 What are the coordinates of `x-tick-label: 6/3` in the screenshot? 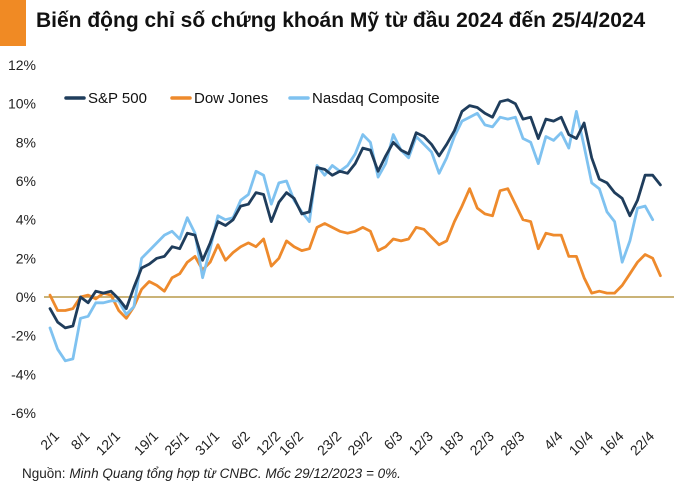 It's located at (392, 440).